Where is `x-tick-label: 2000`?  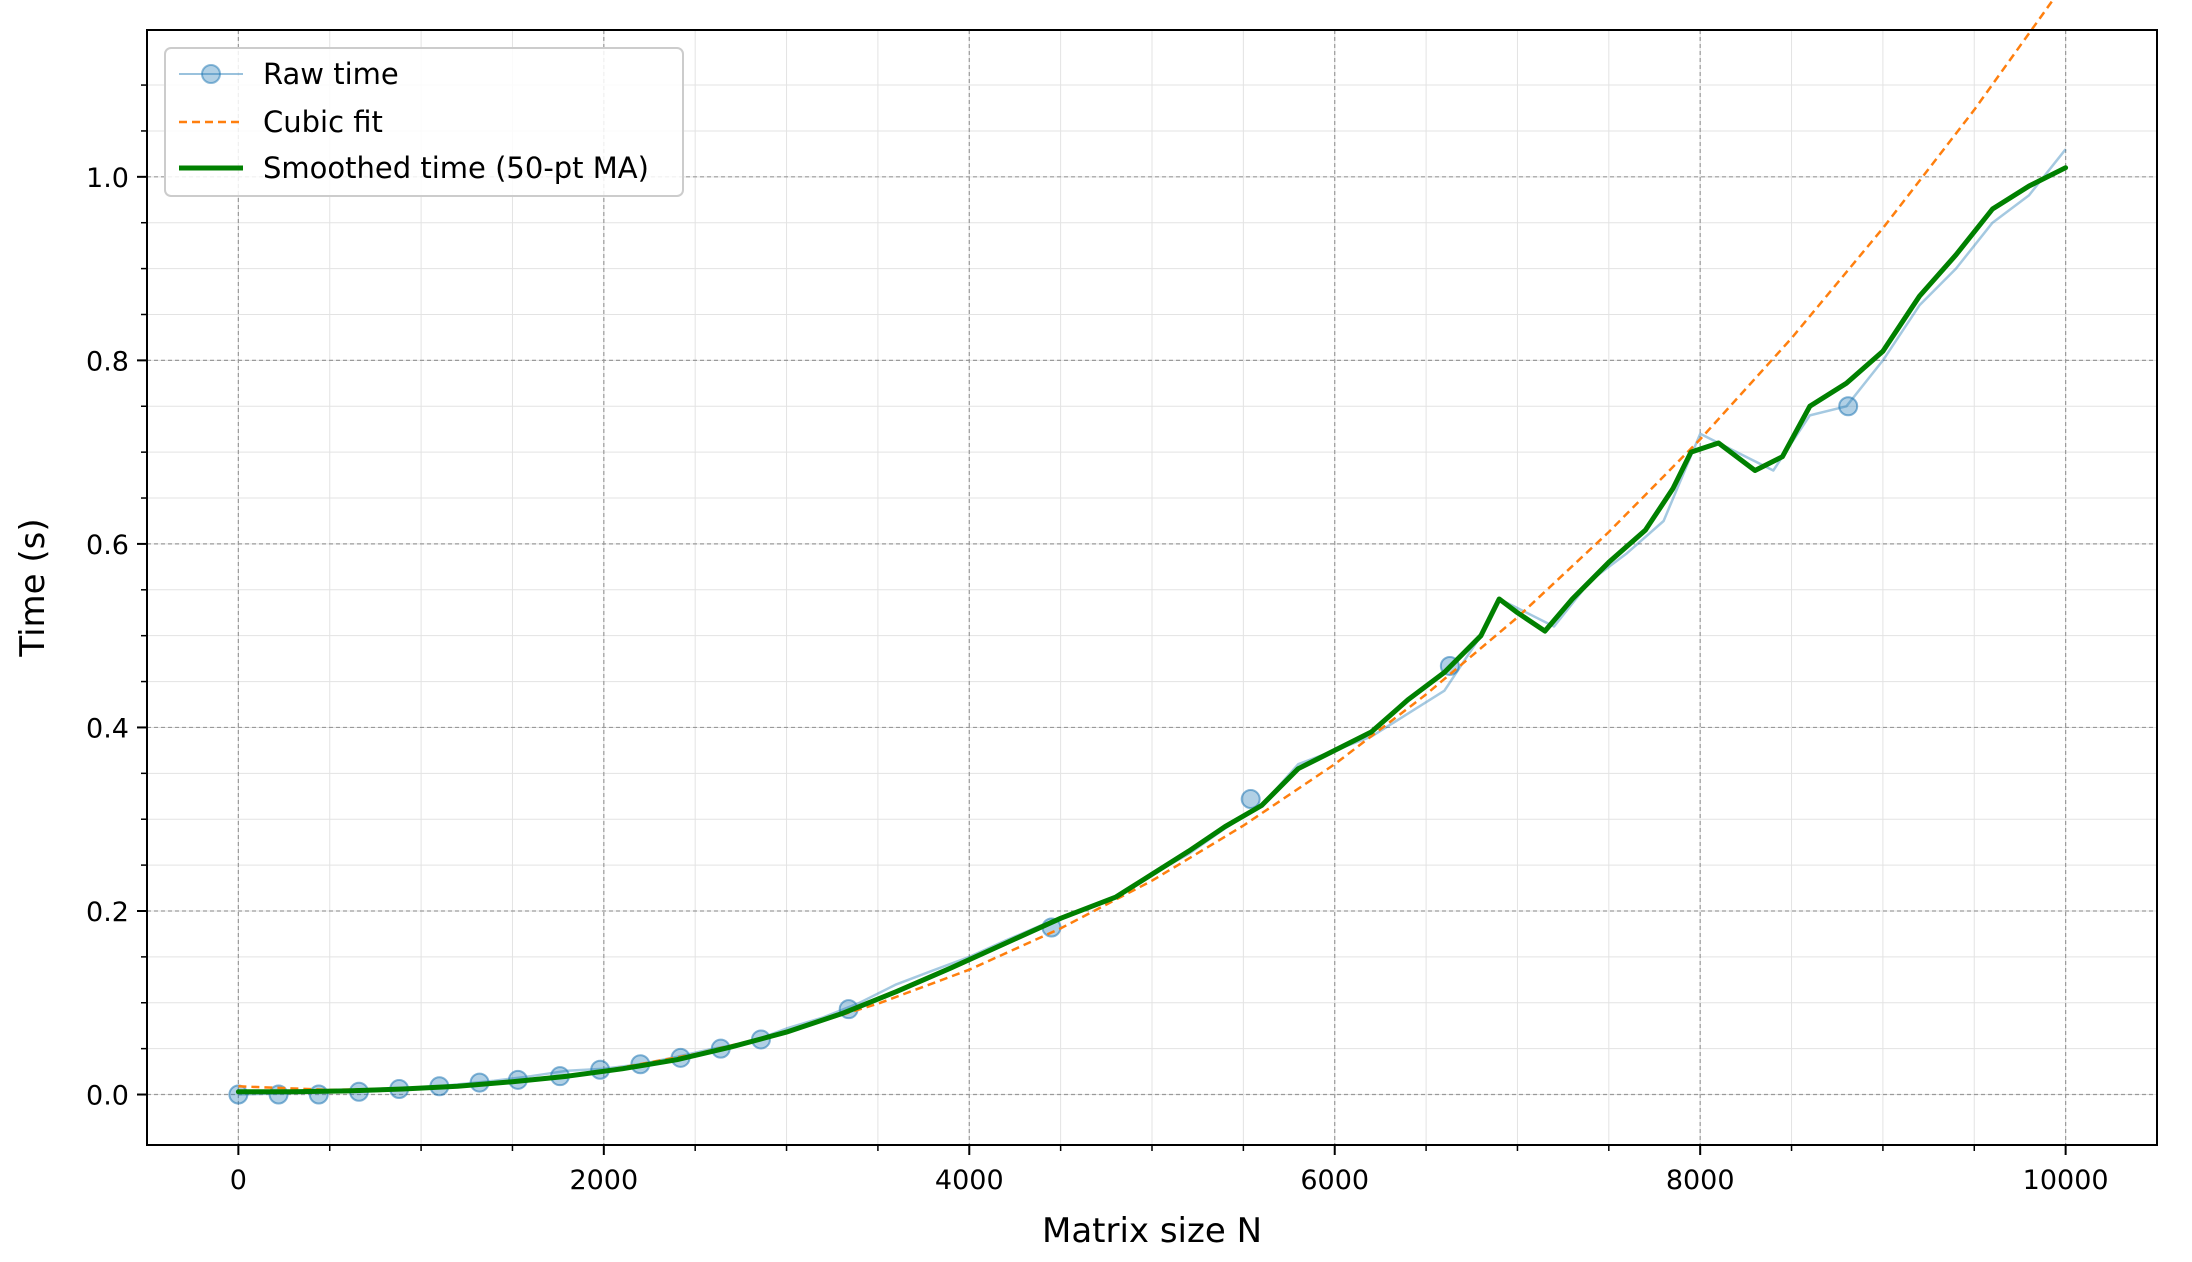
x-tick-label: 2000 is located at coordinates (603, 1180).